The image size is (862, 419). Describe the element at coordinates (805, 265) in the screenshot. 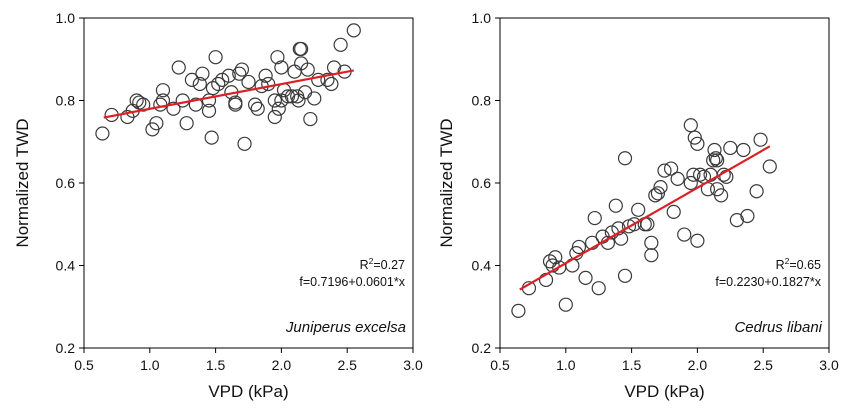

I see `r-squared-value: =0.65` at that location.